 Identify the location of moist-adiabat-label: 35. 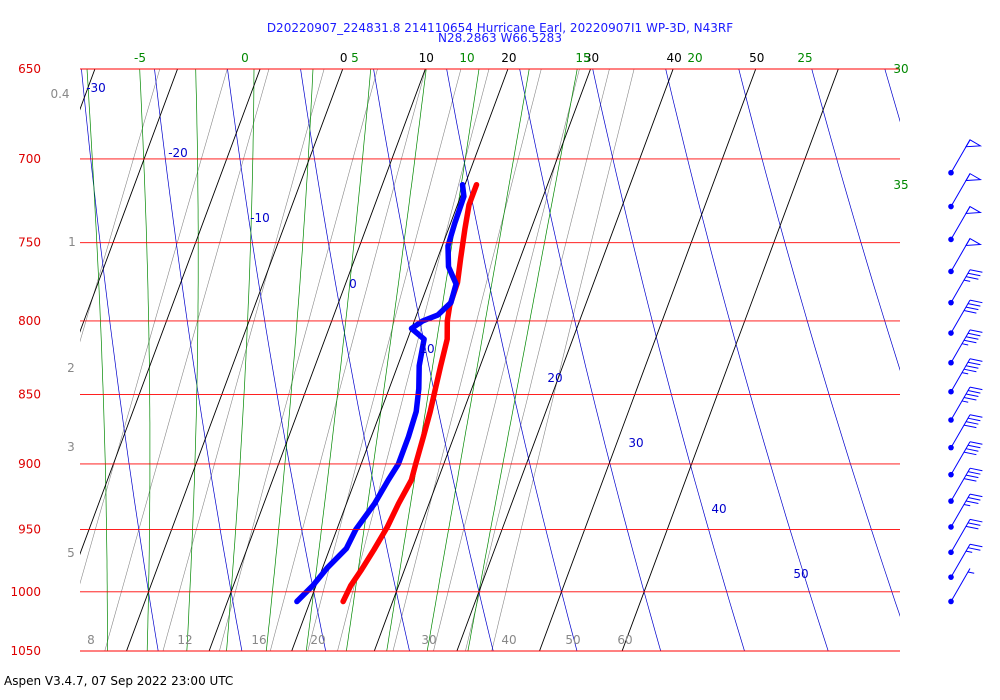
(900, 185).